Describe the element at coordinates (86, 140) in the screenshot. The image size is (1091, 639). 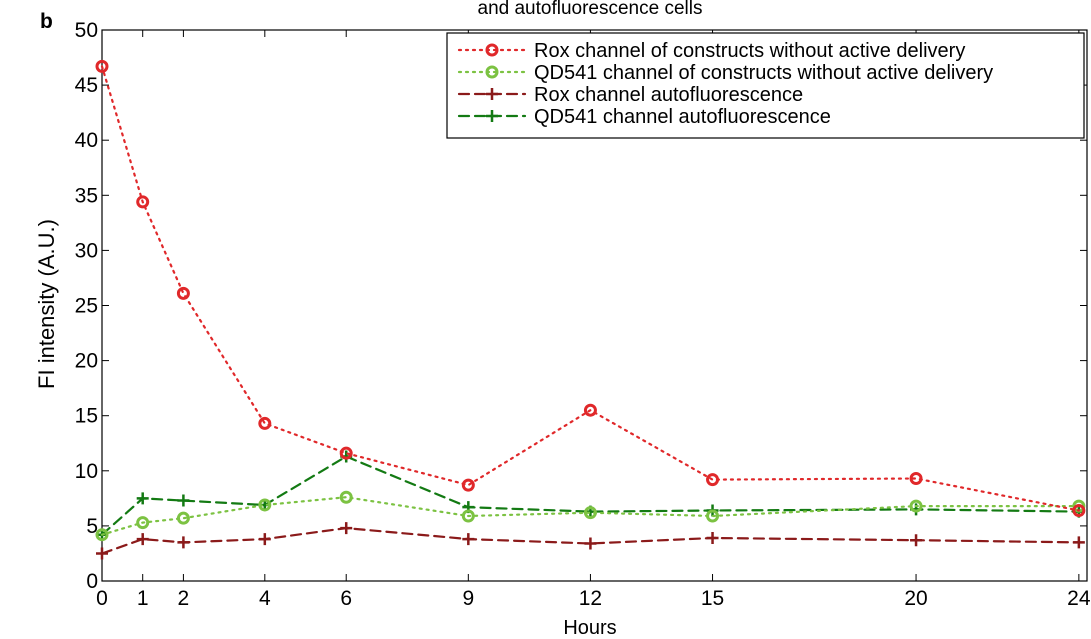
I see `y-tick-label: 40` at that location.